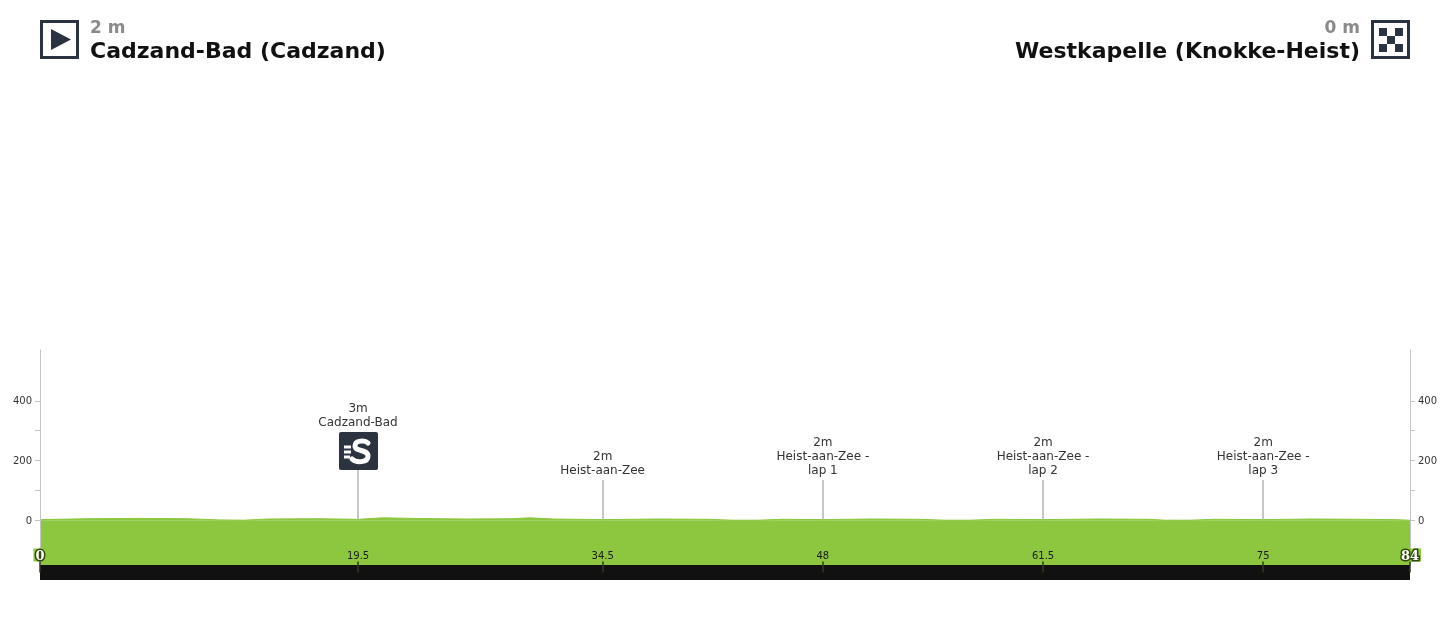 The width and height of the screenshot is (1450, 625). I want to click on text: 0 m, so click(1341, 27).